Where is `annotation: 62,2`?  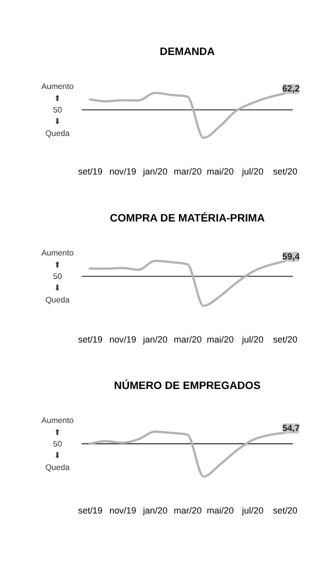 annotation: 62,2 is located at coordinates (291, 89).